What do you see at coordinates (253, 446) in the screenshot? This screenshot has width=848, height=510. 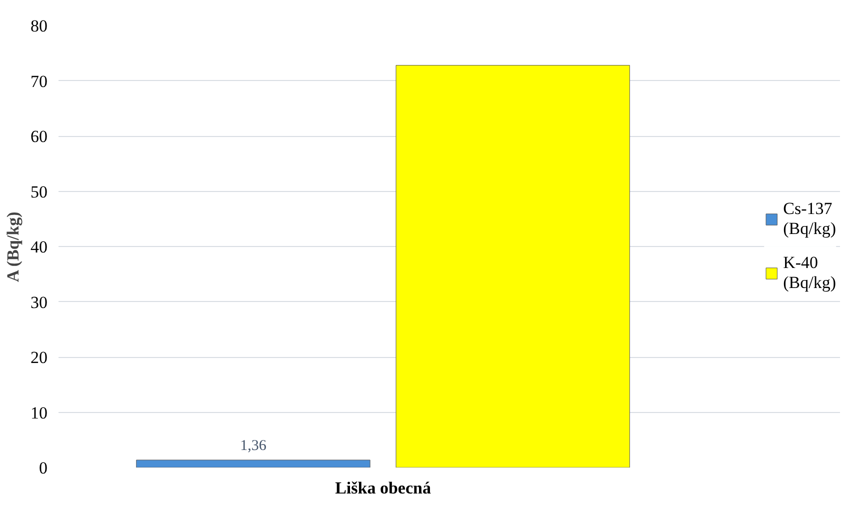 I see `data-label: 1,36` at bounding box center [253, 446].